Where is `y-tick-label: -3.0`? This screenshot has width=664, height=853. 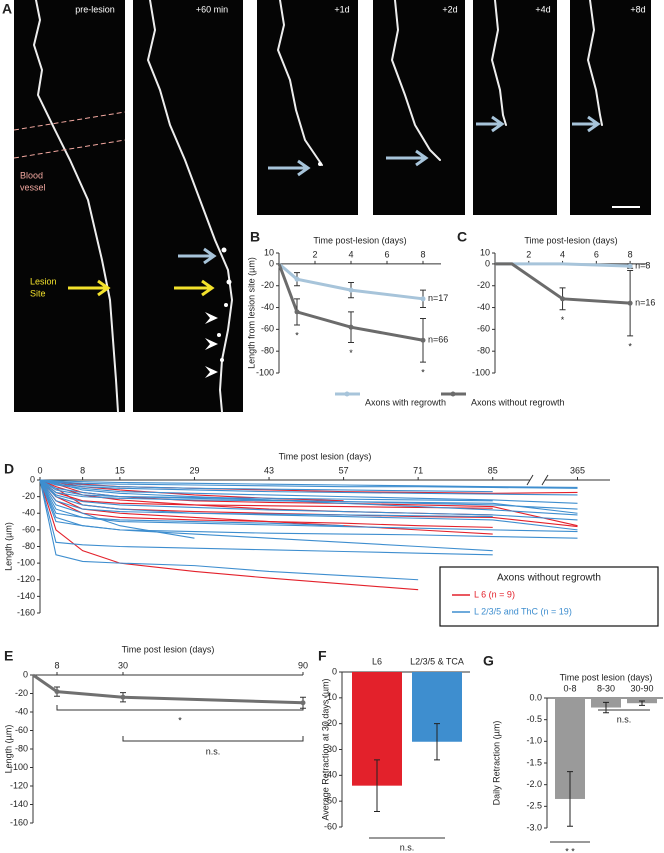
y-tick-label: -3.0 is located at coordinates (534, 827).